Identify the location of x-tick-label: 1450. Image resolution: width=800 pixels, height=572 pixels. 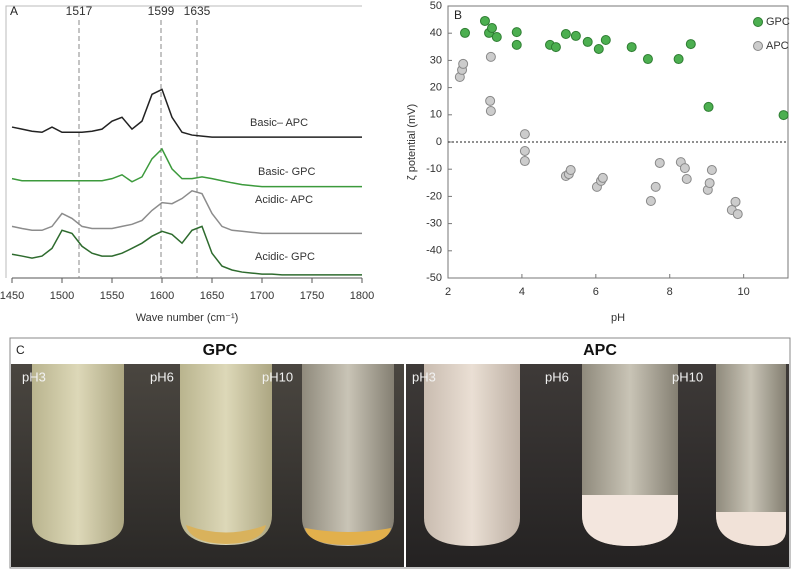
(12, 296).